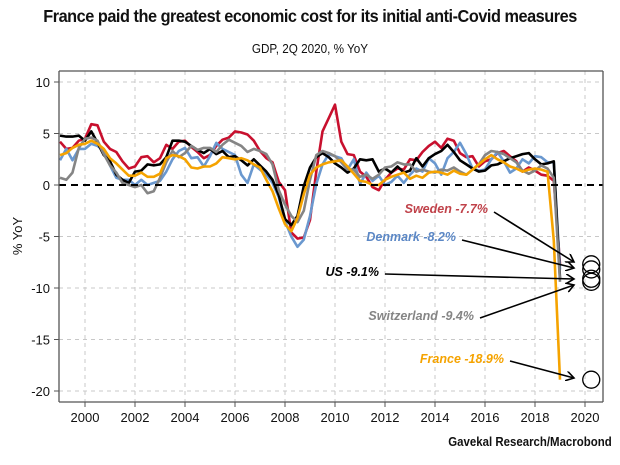 The width and height of the screenshot is (620, 465). I want to click on annotation-arrow-switzerland, so click(526, 302).